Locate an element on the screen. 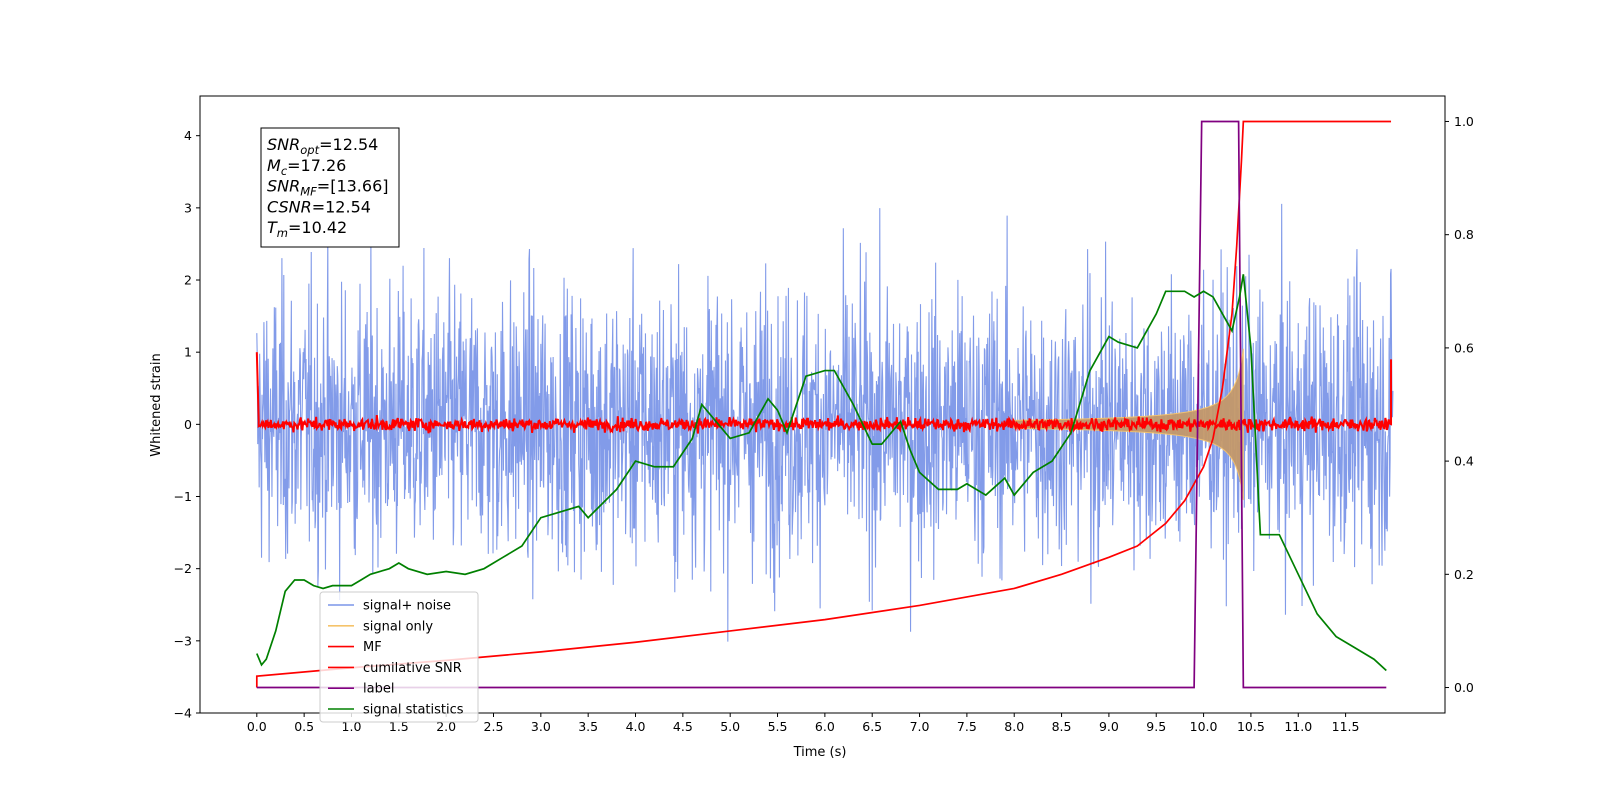 The width and height of the screenshot is (1600, 800). x-tick-label: 4.0 is located at coordinates (636, 726).